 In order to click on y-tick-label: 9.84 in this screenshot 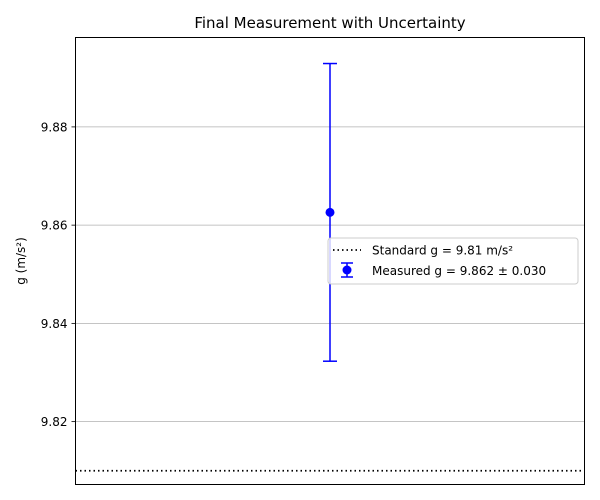, I will do `click(54, 324)`.